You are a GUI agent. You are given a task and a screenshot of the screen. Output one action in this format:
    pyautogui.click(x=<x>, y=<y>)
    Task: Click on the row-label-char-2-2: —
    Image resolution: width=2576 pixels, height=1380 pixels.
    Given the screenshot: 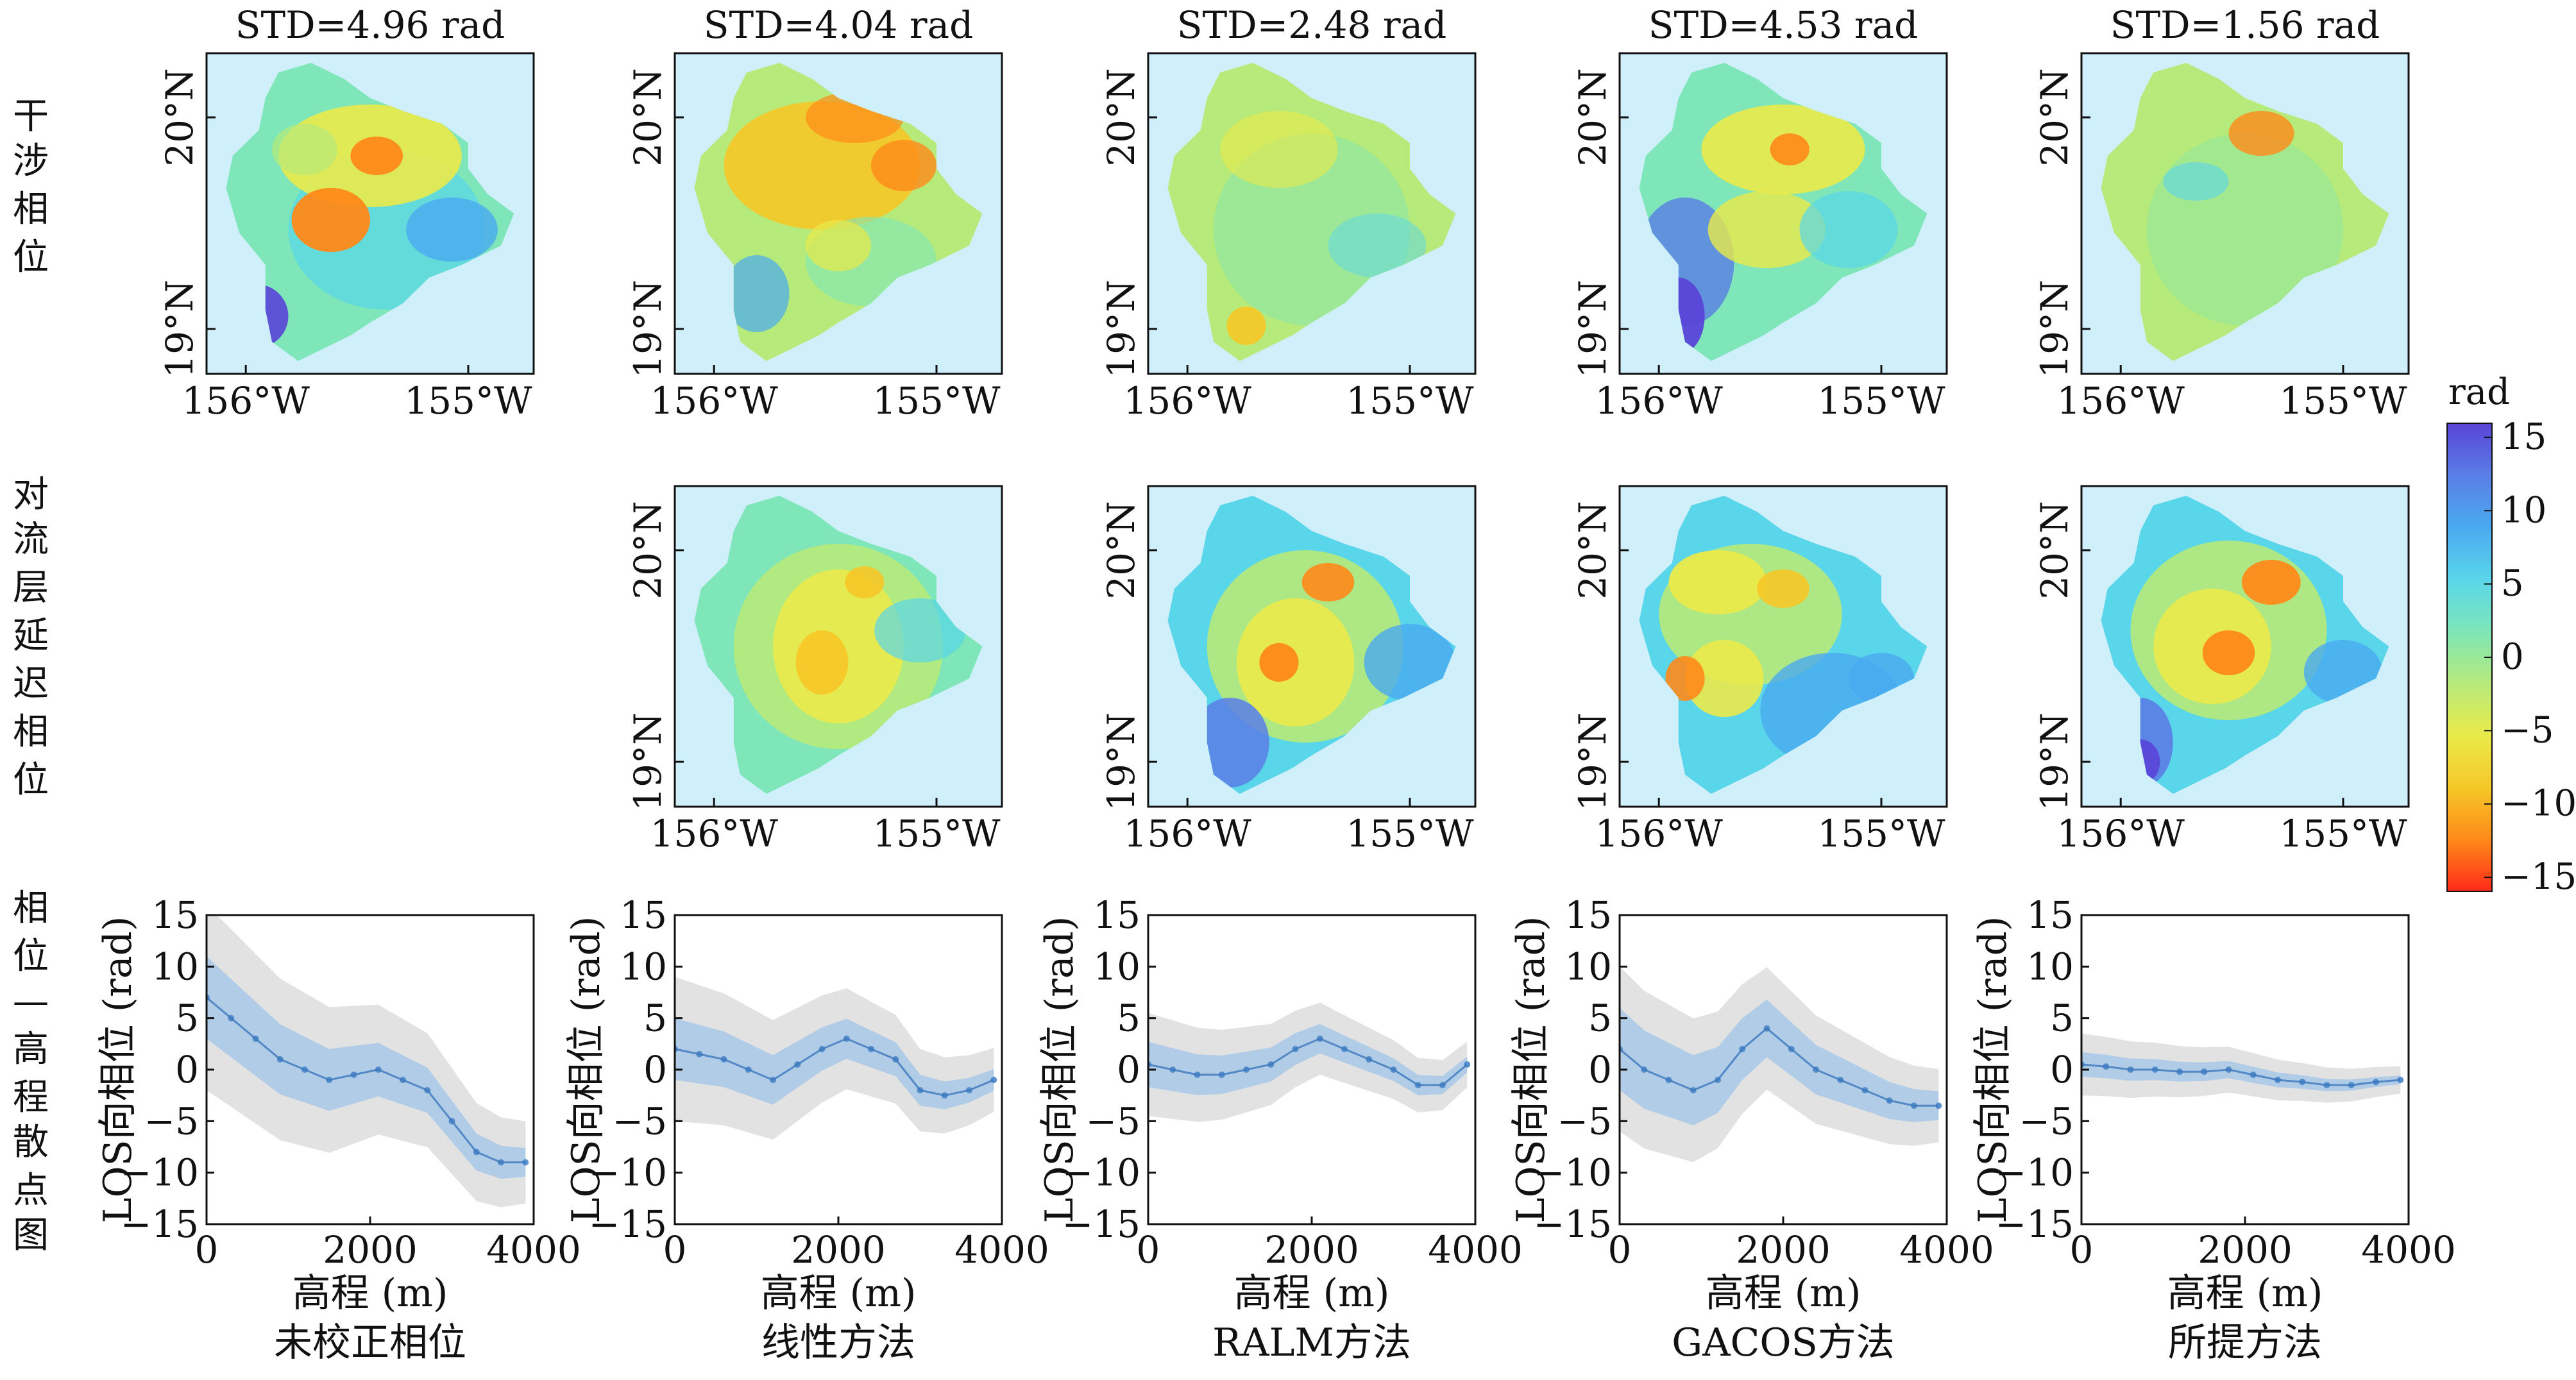 What is the action you would take?
    pyautogui.click(x=31, y=1001)
    